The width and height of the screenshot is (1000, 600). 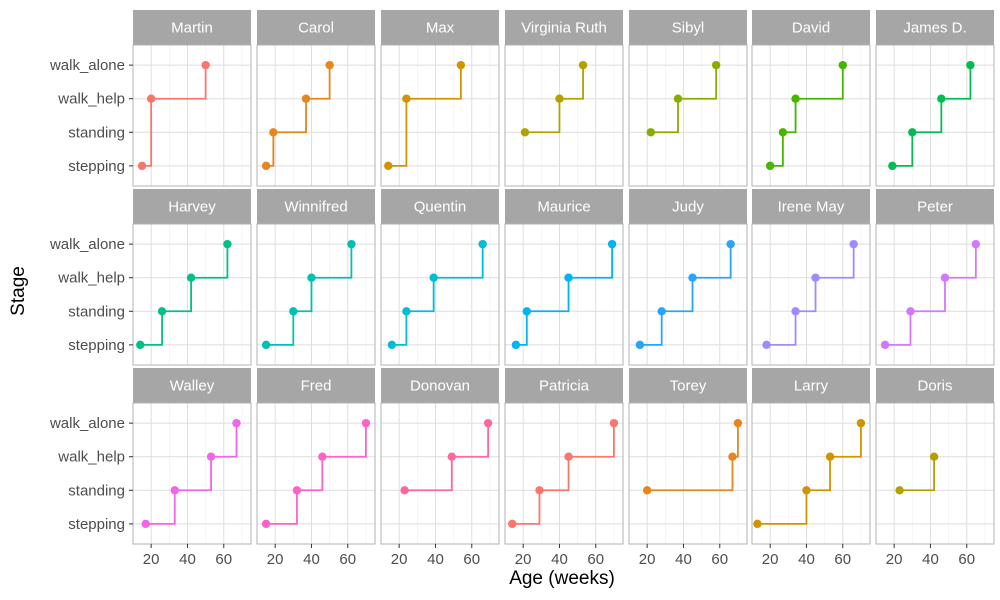 What do you see at coordinates (316, 386) in the screenshot?
I see `facet-label: Fred` at bounding box center [316, 386].